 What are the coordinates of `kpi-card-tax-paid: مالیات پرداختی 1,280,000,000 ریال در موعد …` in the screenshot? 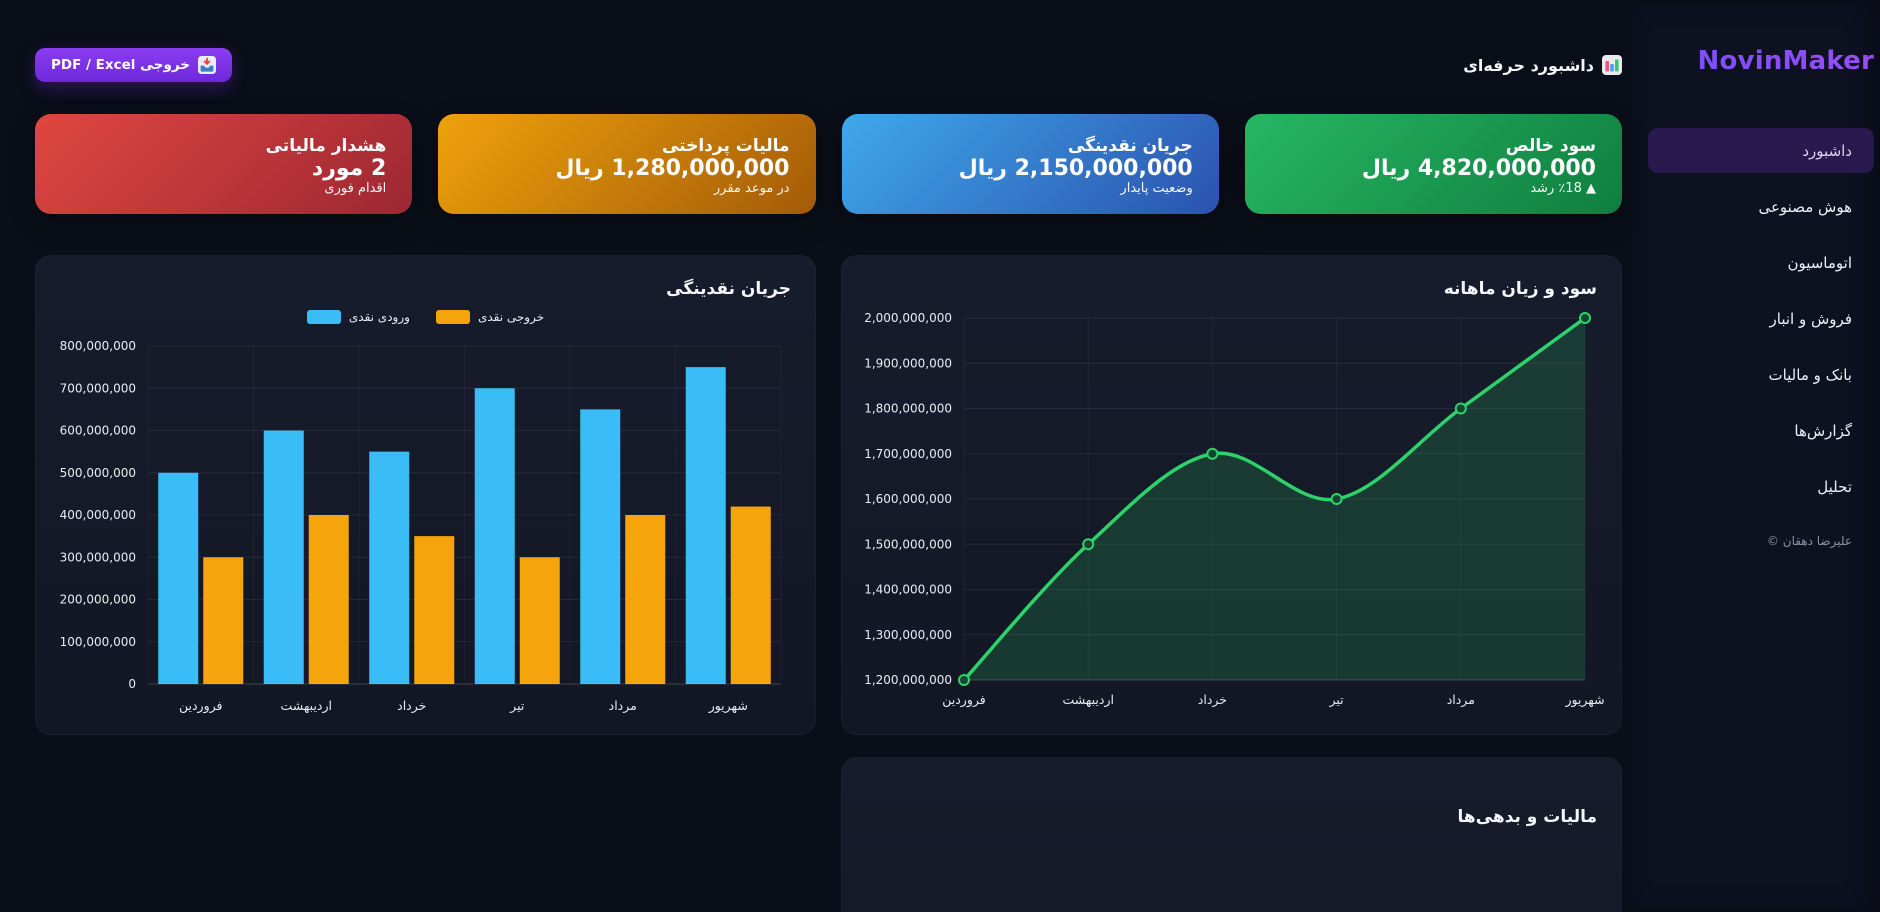 It's located at (627, 164).